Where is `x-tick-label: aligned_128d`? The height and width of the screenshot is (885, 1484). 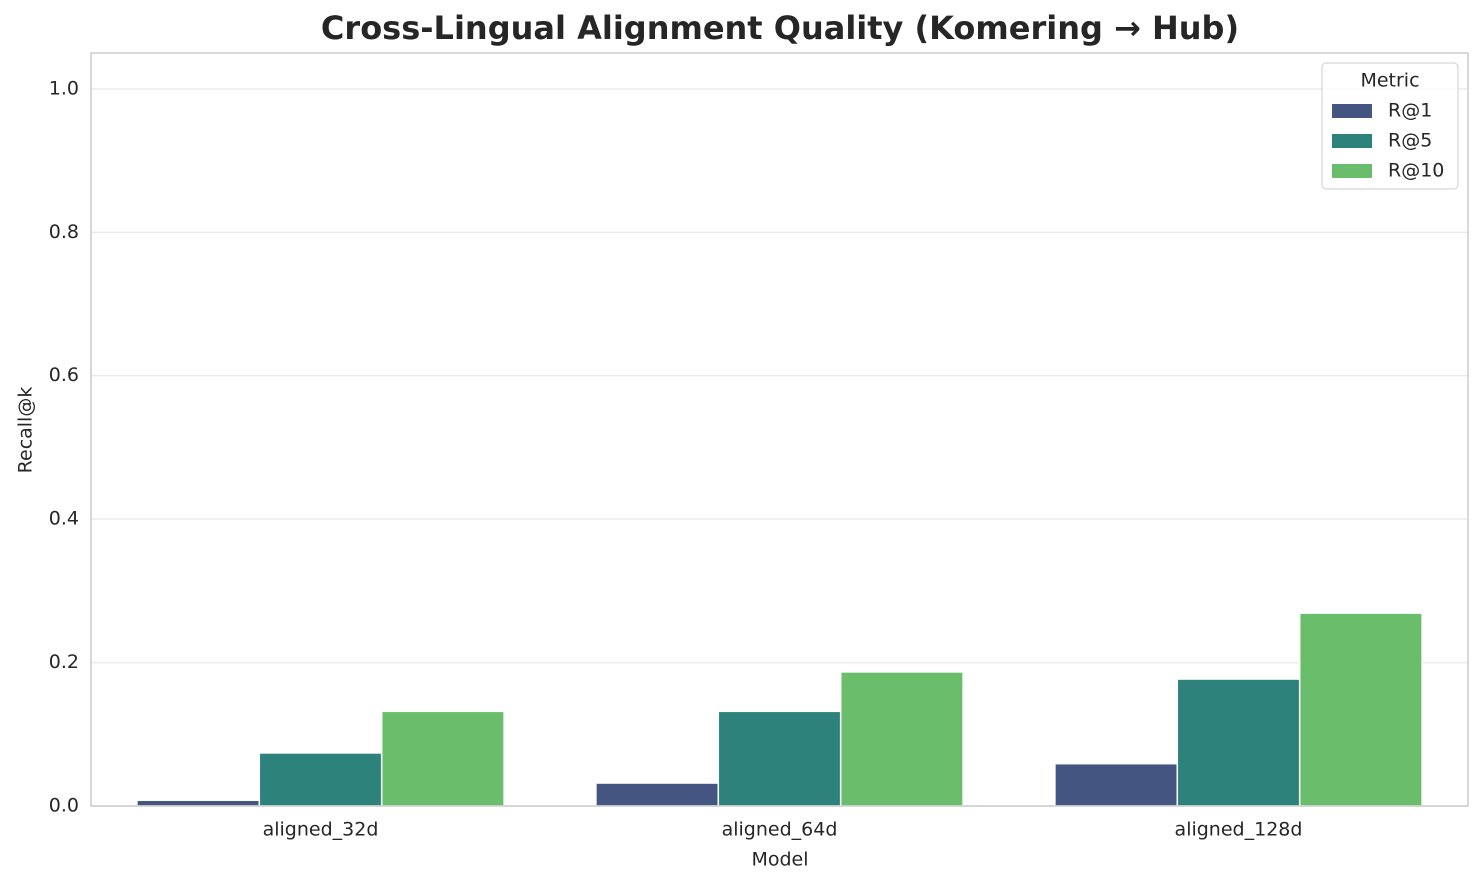 x-tick-label: aligned_128d is located at coordinates (1239, 830).